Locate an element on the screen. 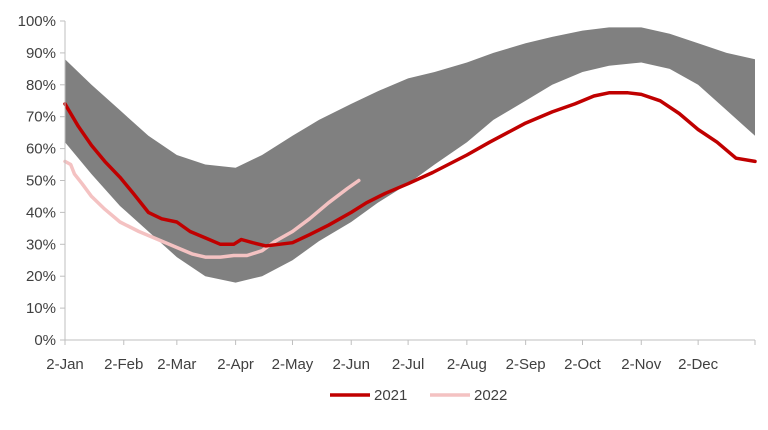 The image size is (768, 430). x-tick-label: 2-Mar is located at coordinates (176, 364).